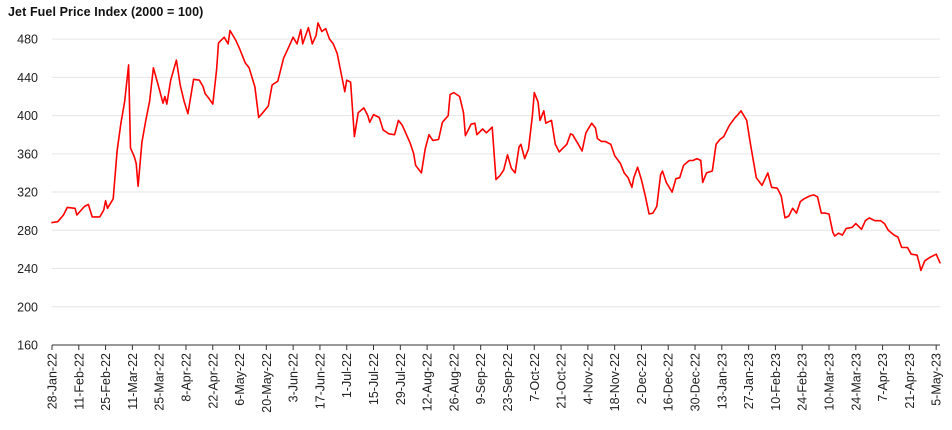 The image size is (952, 430). Describe the element at coordinates (722, 381) in the screenshot. I see `x-tick-label: 13-Jan-23` at that location.